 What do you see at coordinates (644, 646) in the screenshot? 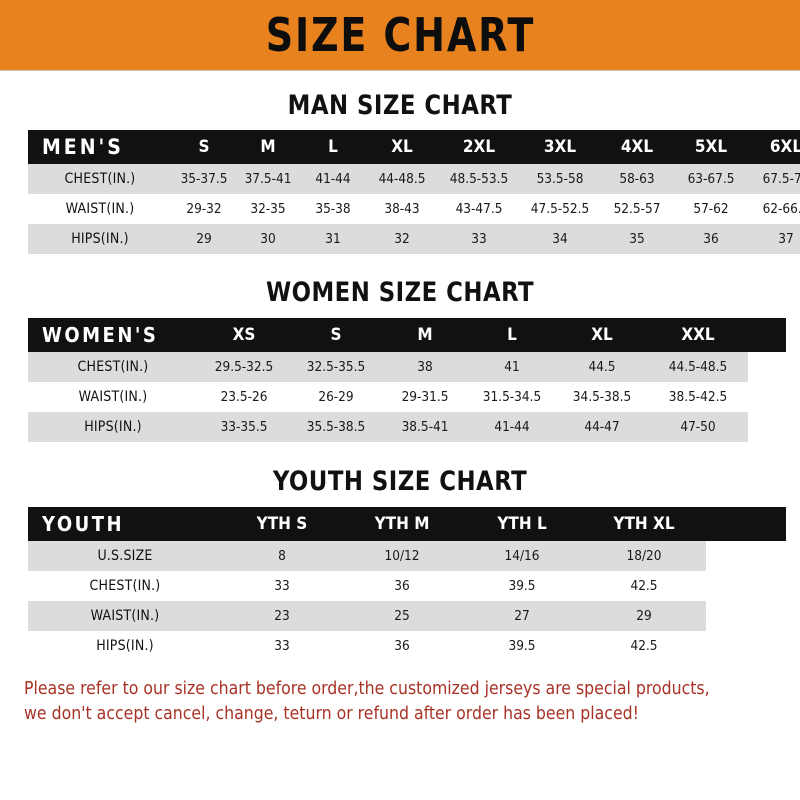
I see `youth-hips-3: 42.5` at bounding box center [644, 646].